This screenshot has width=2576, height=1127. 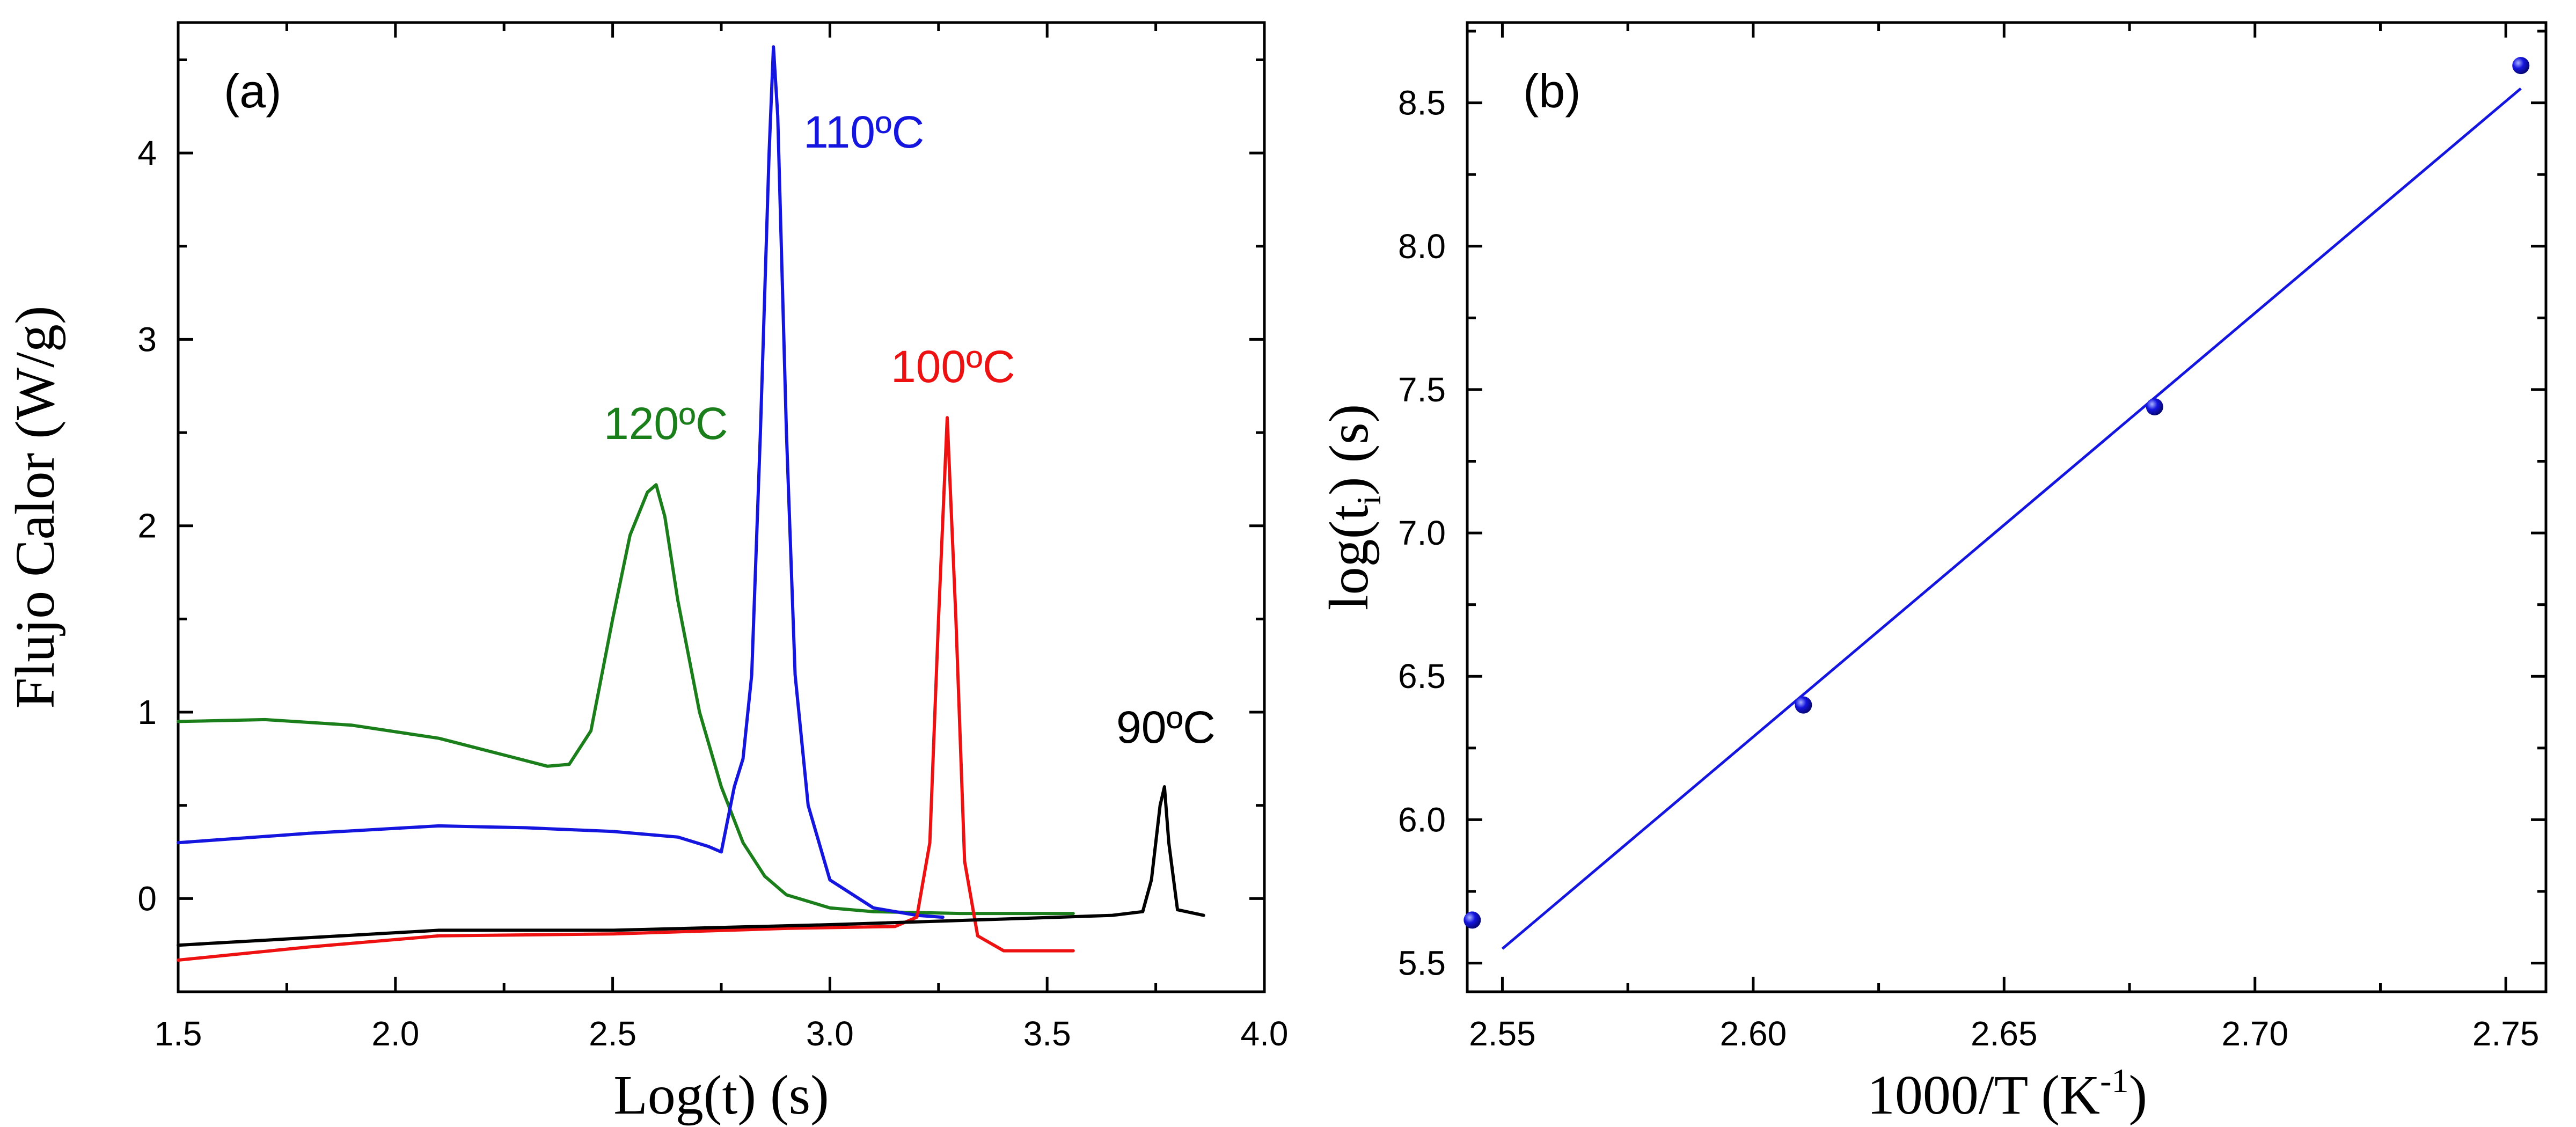 I want to click on b-xtick-label: 2.60, so click(x=1753, y=1033).